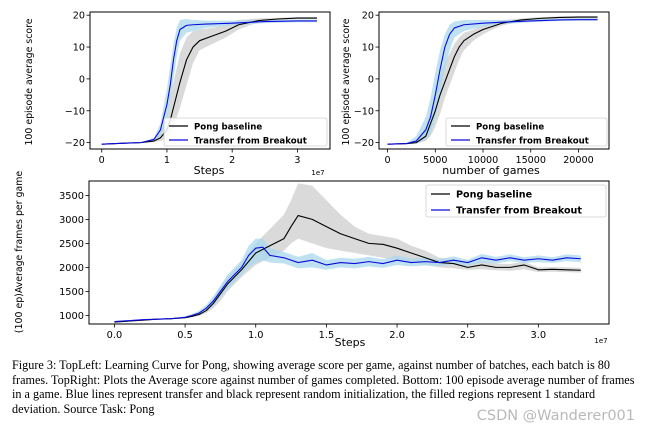  Describe the element at coordinates (71, 316) in the screenshot. I see `y-tick-label: 1000` at that location.